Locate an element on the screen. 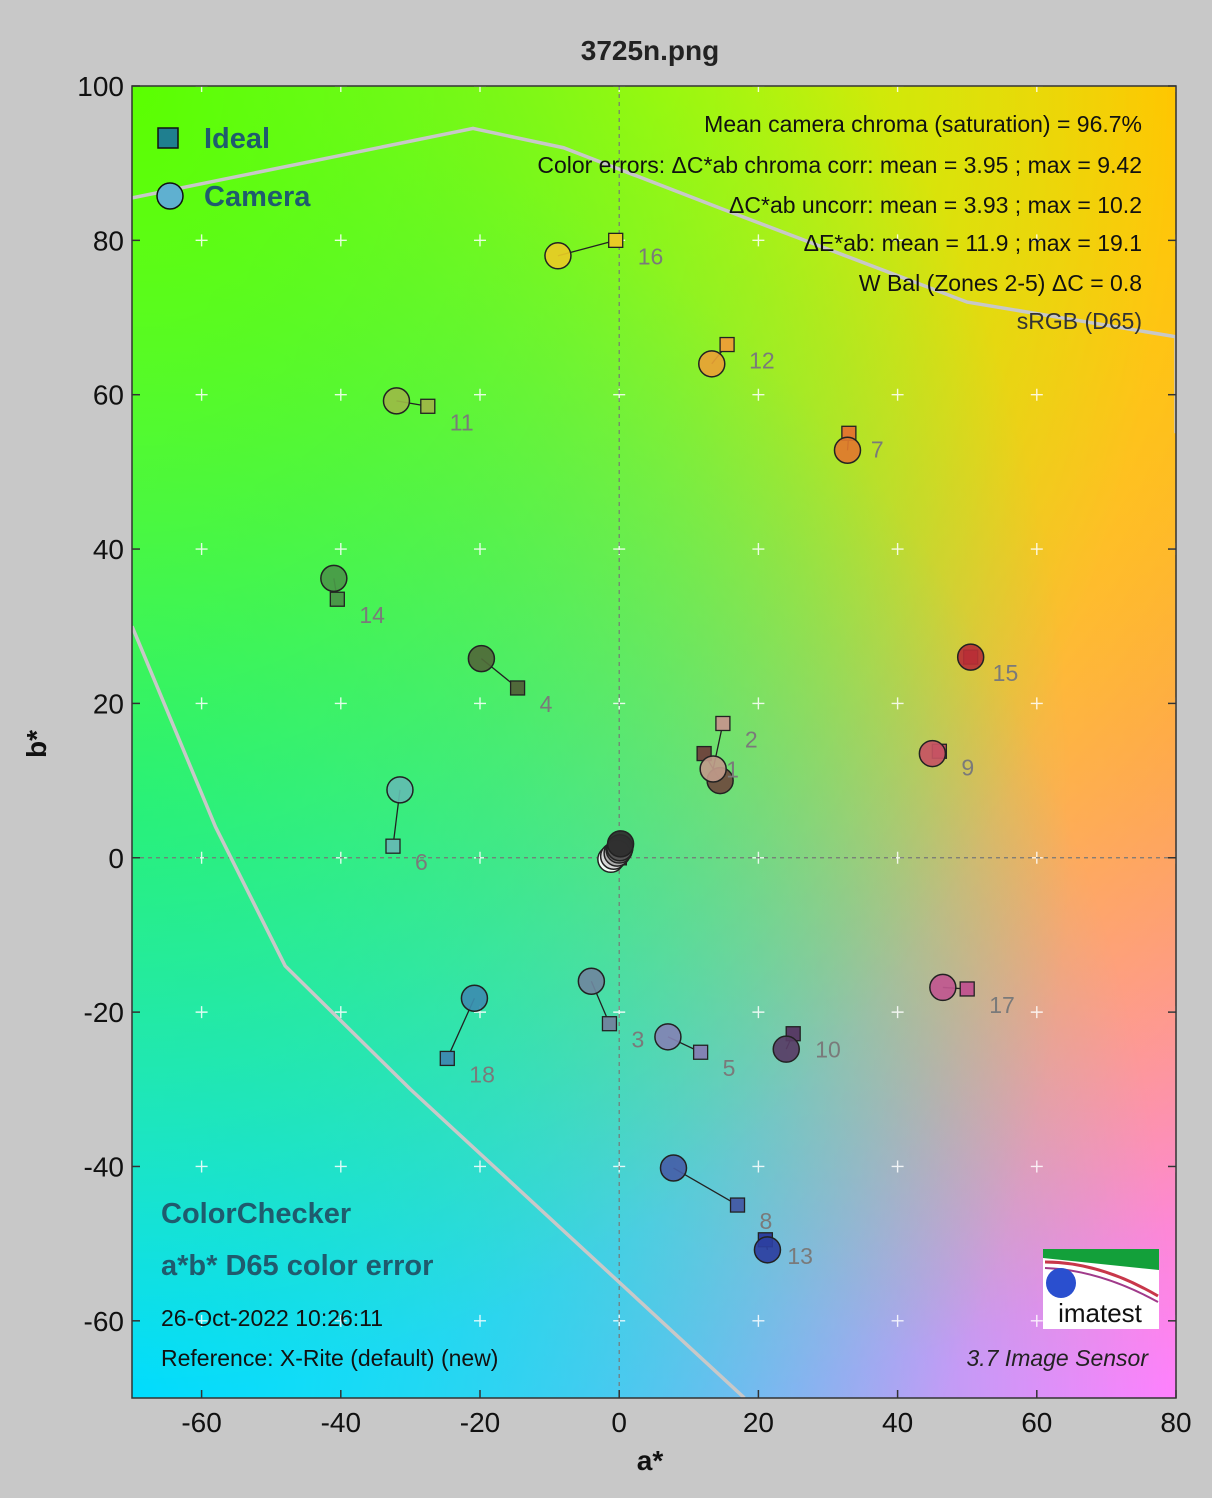 Image resolution: width=1212 pixels, height=1498 pixels. patch-label: 13 is located at coordinates (800, 1256).